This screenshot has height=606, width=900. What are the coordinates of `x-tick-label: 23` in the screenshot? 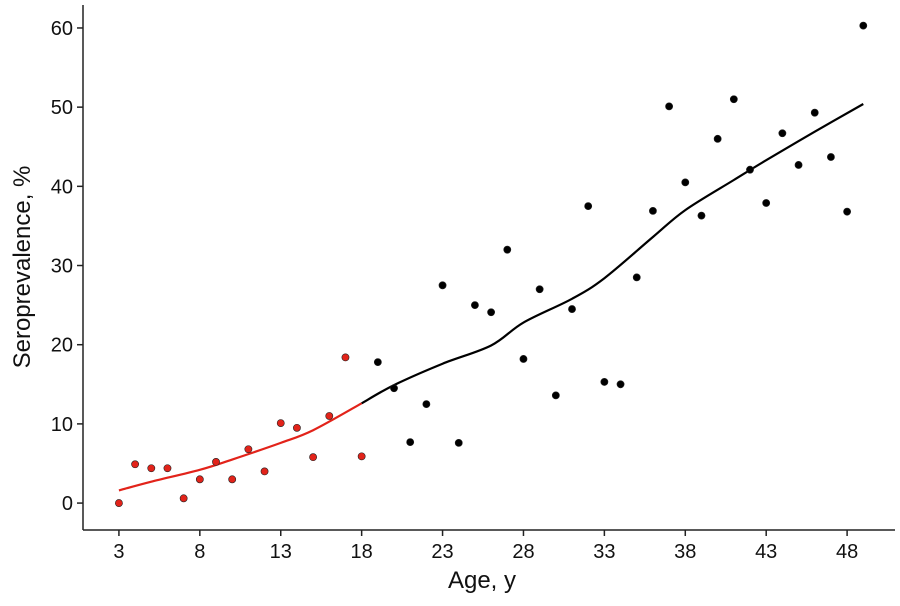 It's located at (442, 552).